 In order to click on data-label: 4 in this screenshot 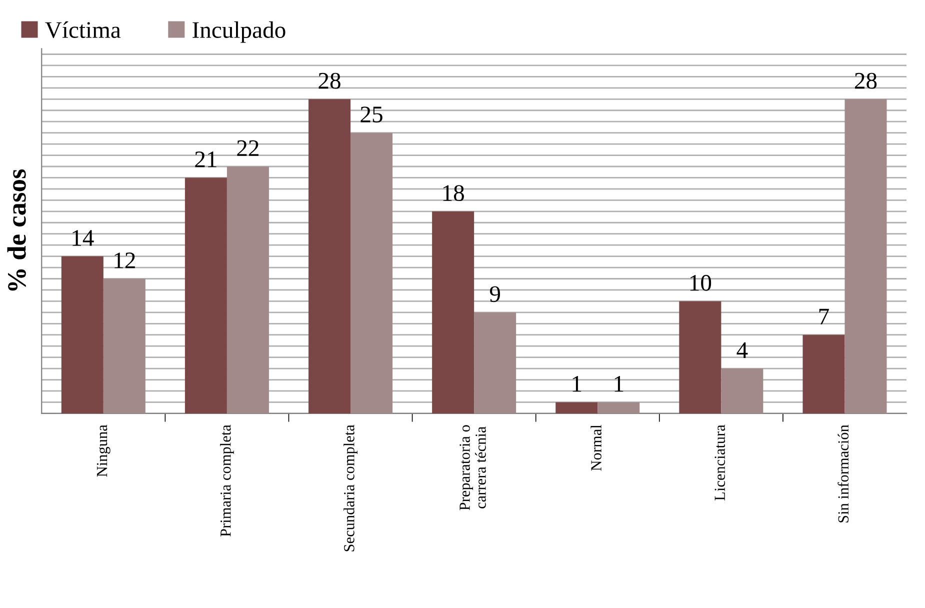, I will do `click(742, 350)`.